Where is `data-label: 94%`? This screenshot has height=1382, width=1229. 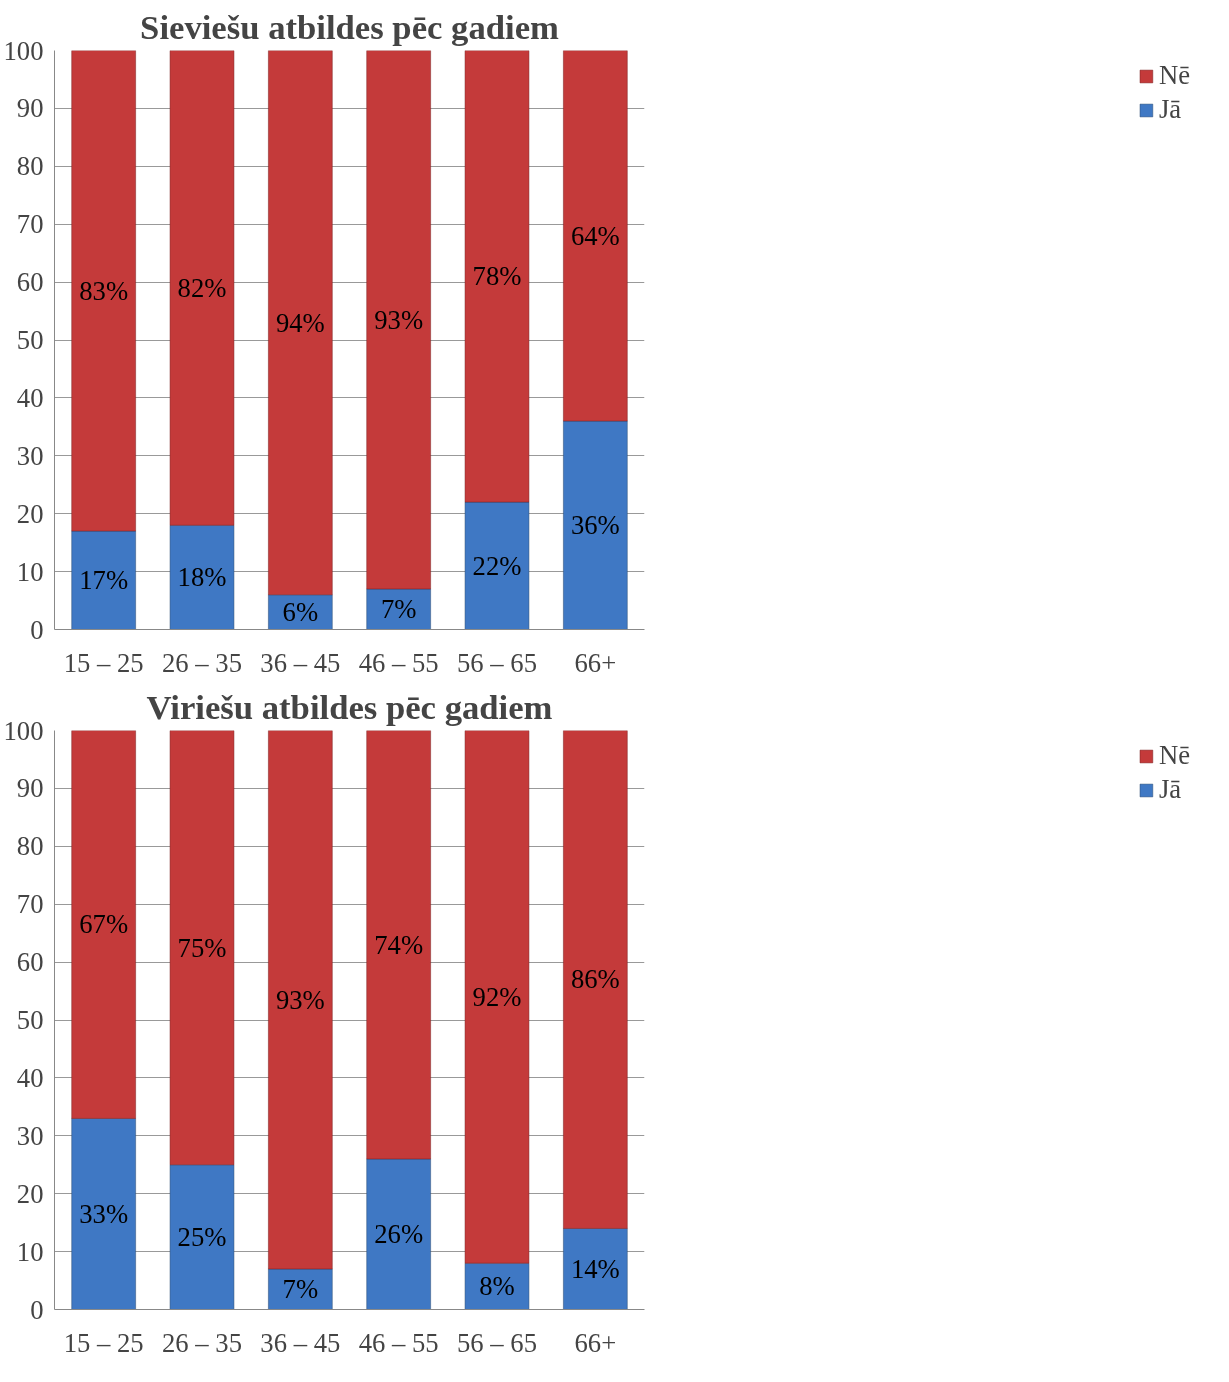 data-label: 94% is located at coordinates (300, 322).